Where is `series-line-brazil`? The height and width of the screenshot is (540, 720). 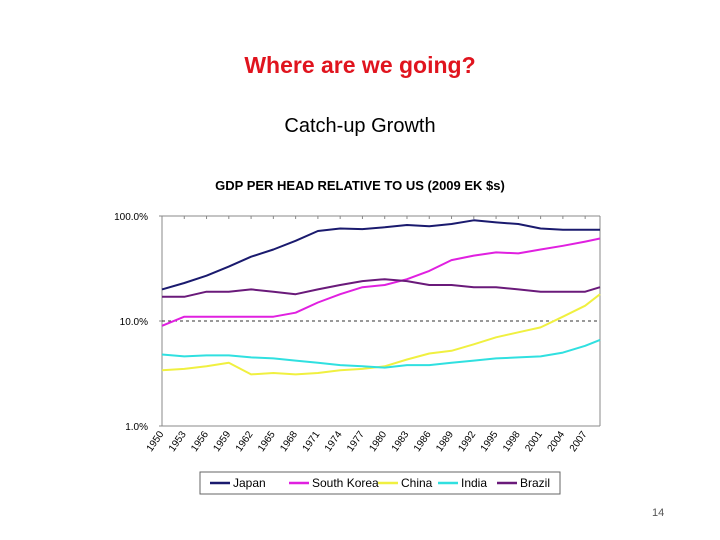 series-line-brazil is located at coordinates (381, 288).